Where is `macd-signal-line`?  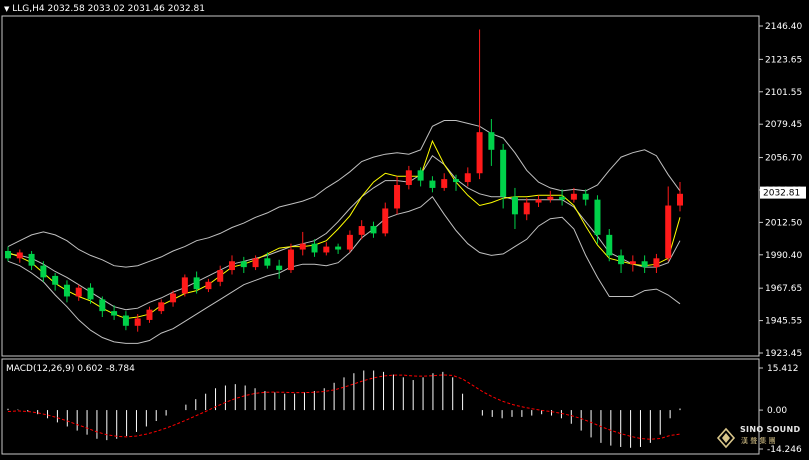
macd-signal-line is located at coordinates (344, 407).